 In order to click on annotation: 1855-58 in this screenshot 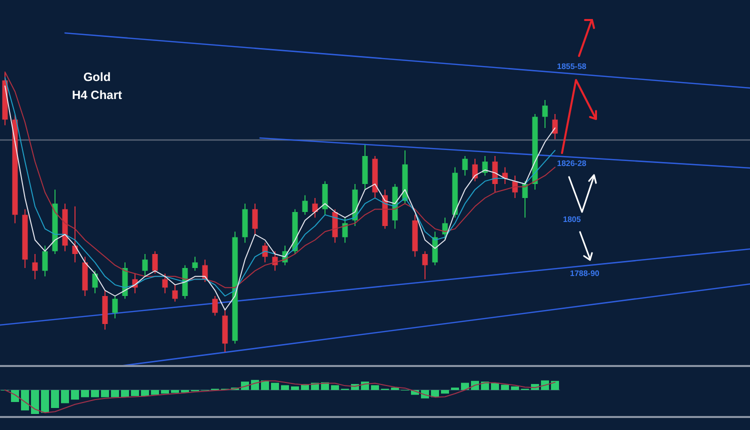, I will do `click(572, 66)`.